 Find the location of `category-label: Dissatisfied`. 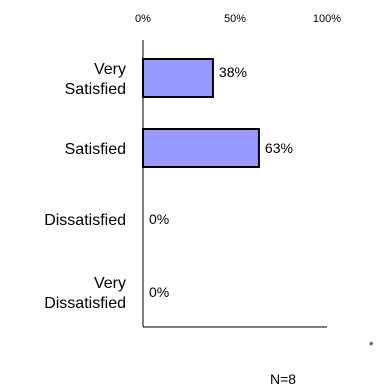

category-label: Dissatisfied is located at coordinates (85, 220).